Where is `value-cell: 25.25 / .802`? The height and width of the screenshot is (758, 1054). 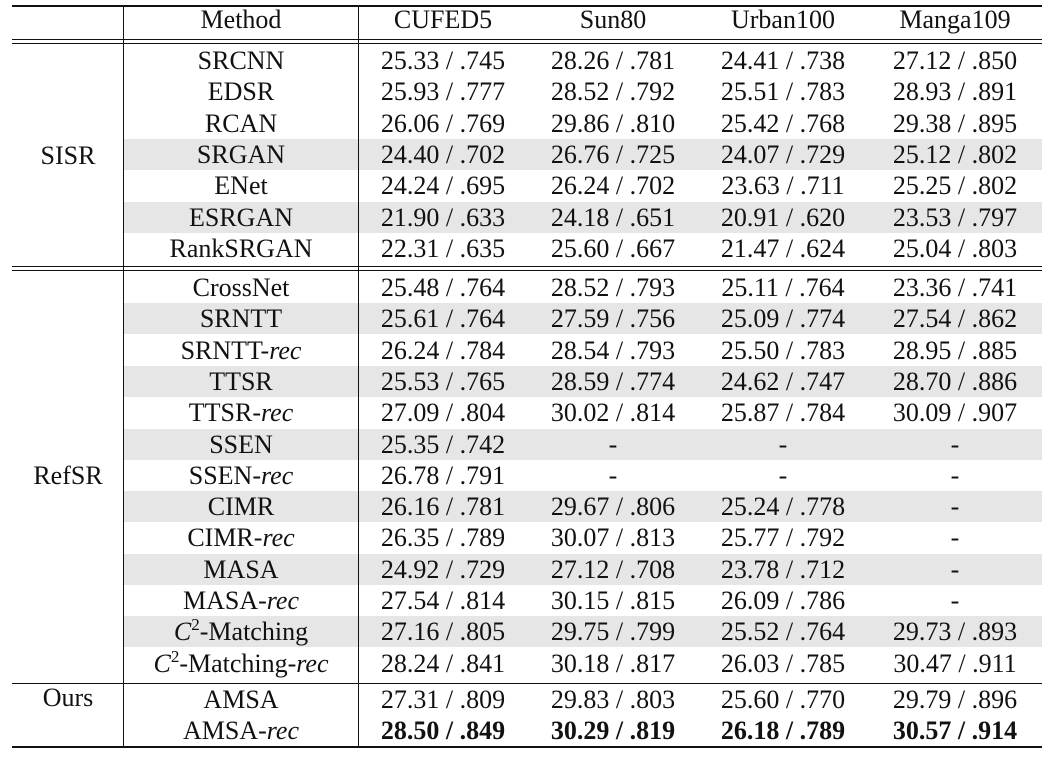 value-cell: 25.25 / .802 is located at coordinates (955, 186).